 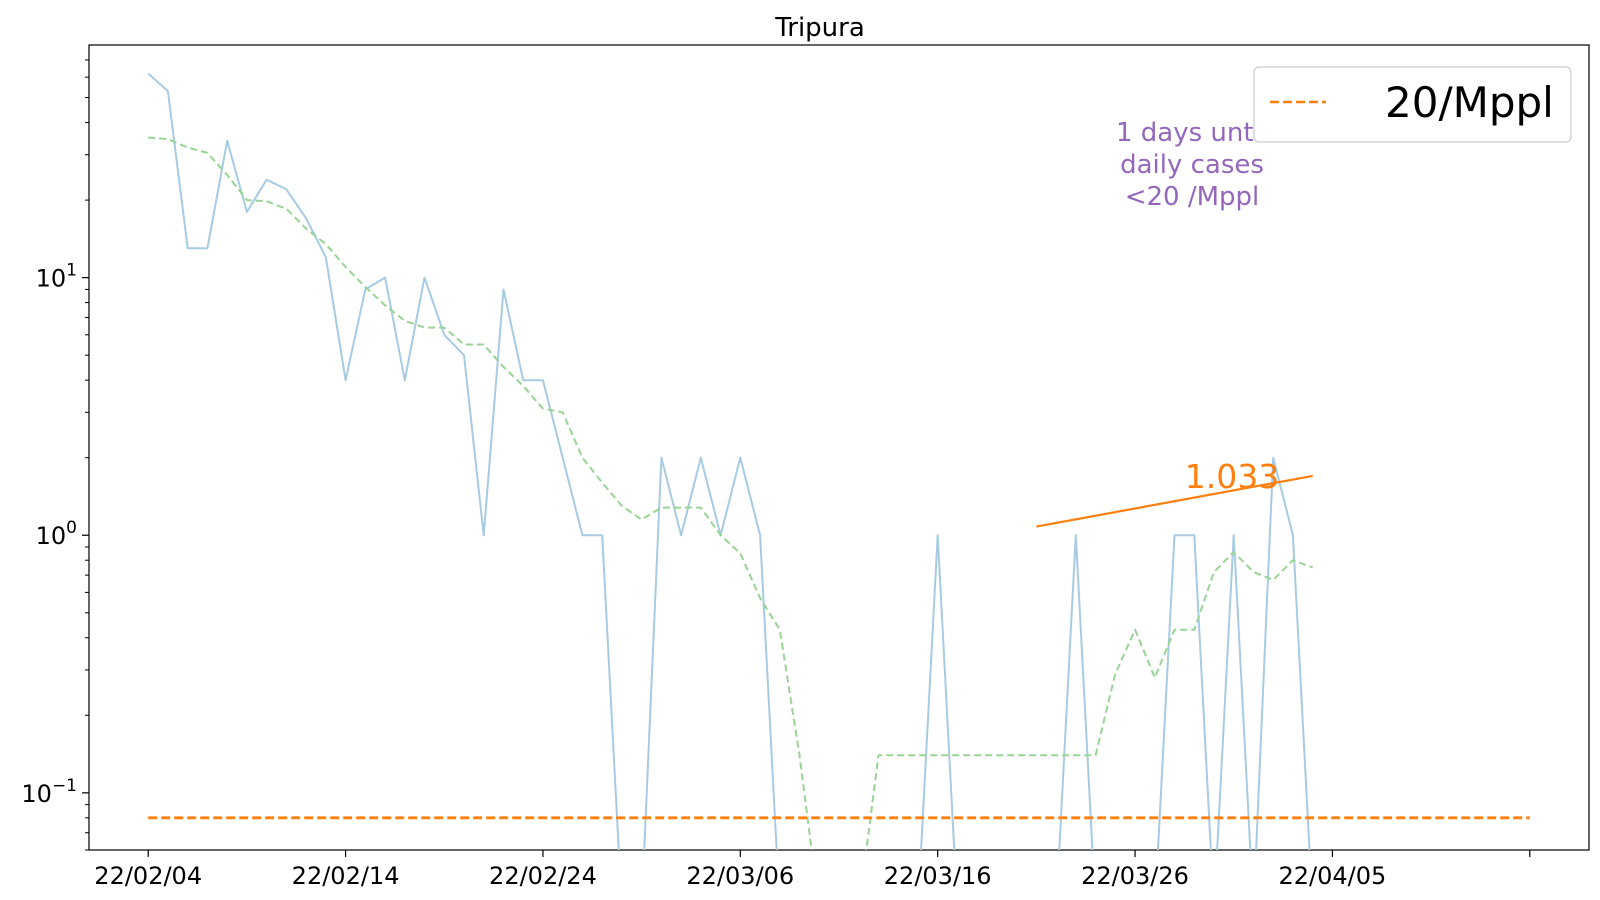 What do you see at coordinates (56, 277) in the screenshot?
I see `y-tick-label: 10¹` at bounding box center [56, 277].